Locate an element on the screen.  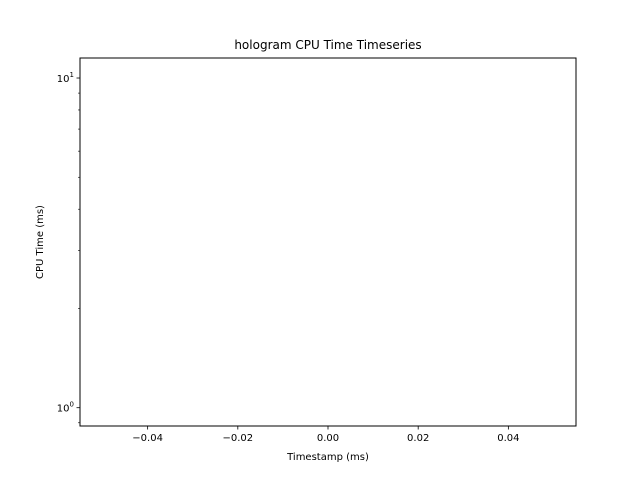
x-tick-label: 0.00 is located at coordinates (328, 438).